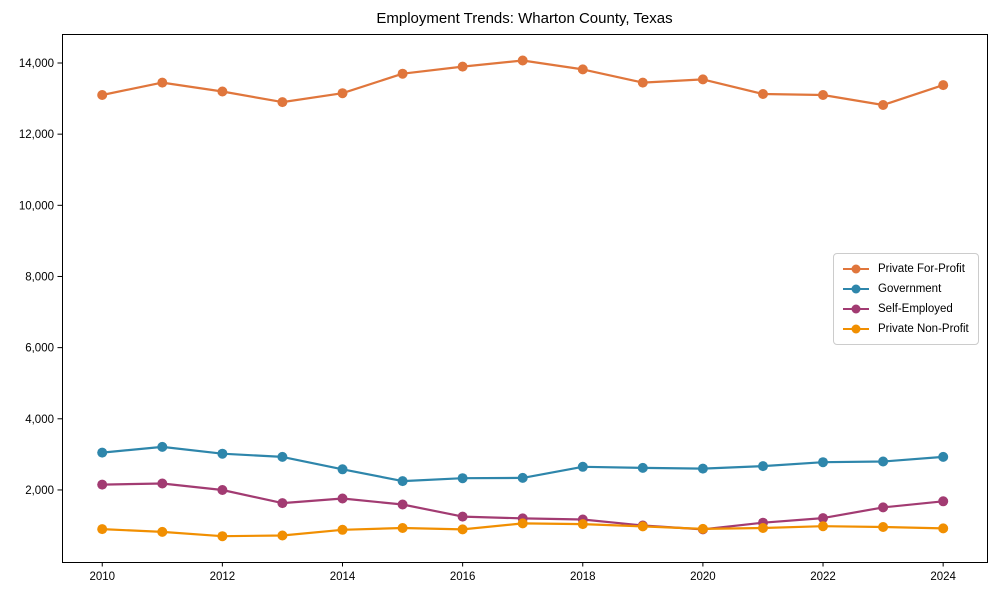 This screenshot has width=1000, height=600. I want to click on y-tick-label: 6,000, so click(39, 349).